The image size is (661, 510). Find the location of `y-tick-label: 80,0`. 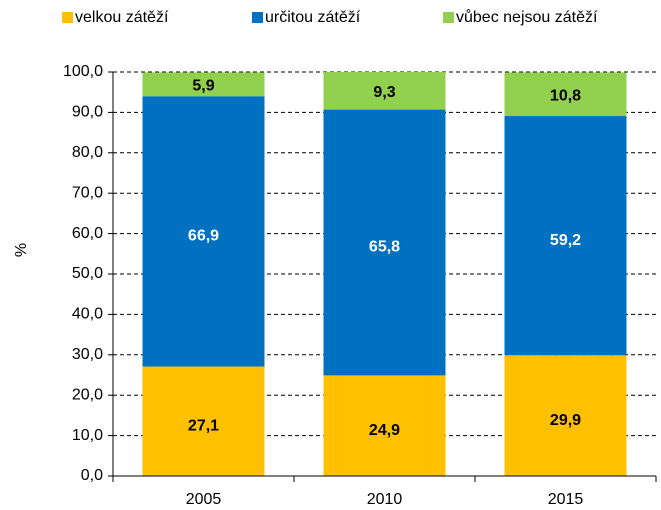

y-tick-label: 80,0 is located at coordinates (87, 152).